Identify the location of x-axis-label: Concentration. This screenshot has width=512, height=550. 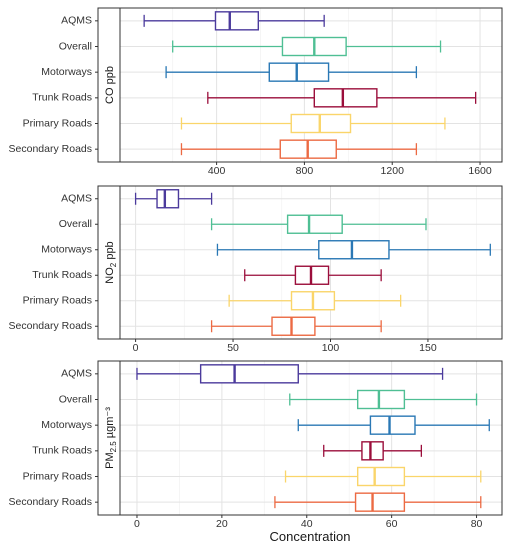
(310, 536).